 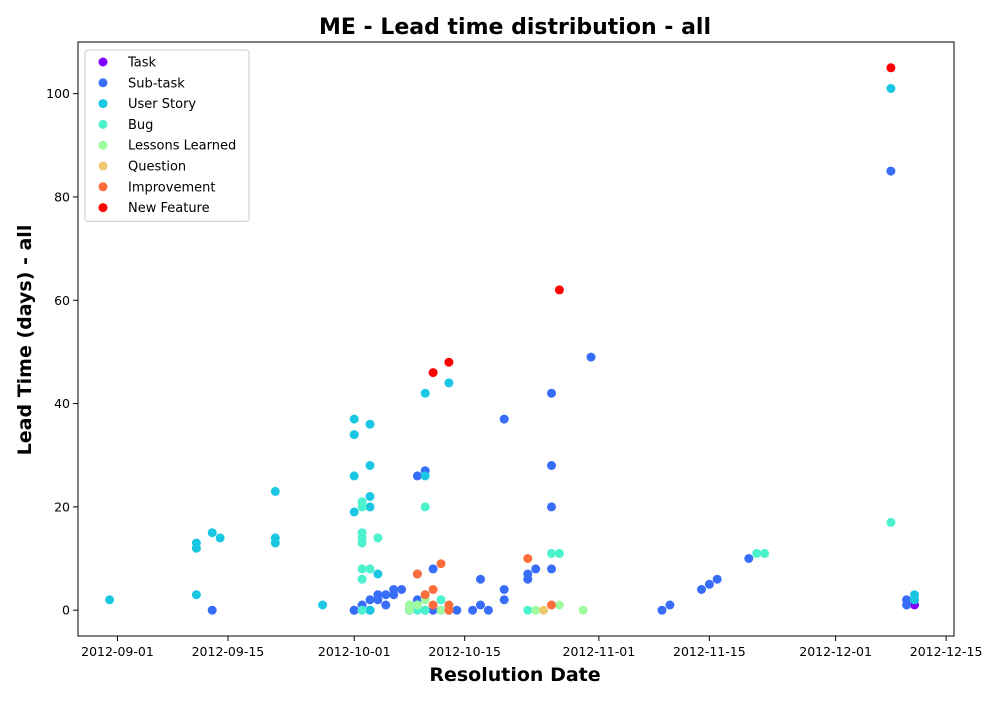 What do you see at coordinates (157, 167) in the screenshot?
I see `legend-label: Question` at bounding box center [157, 167].